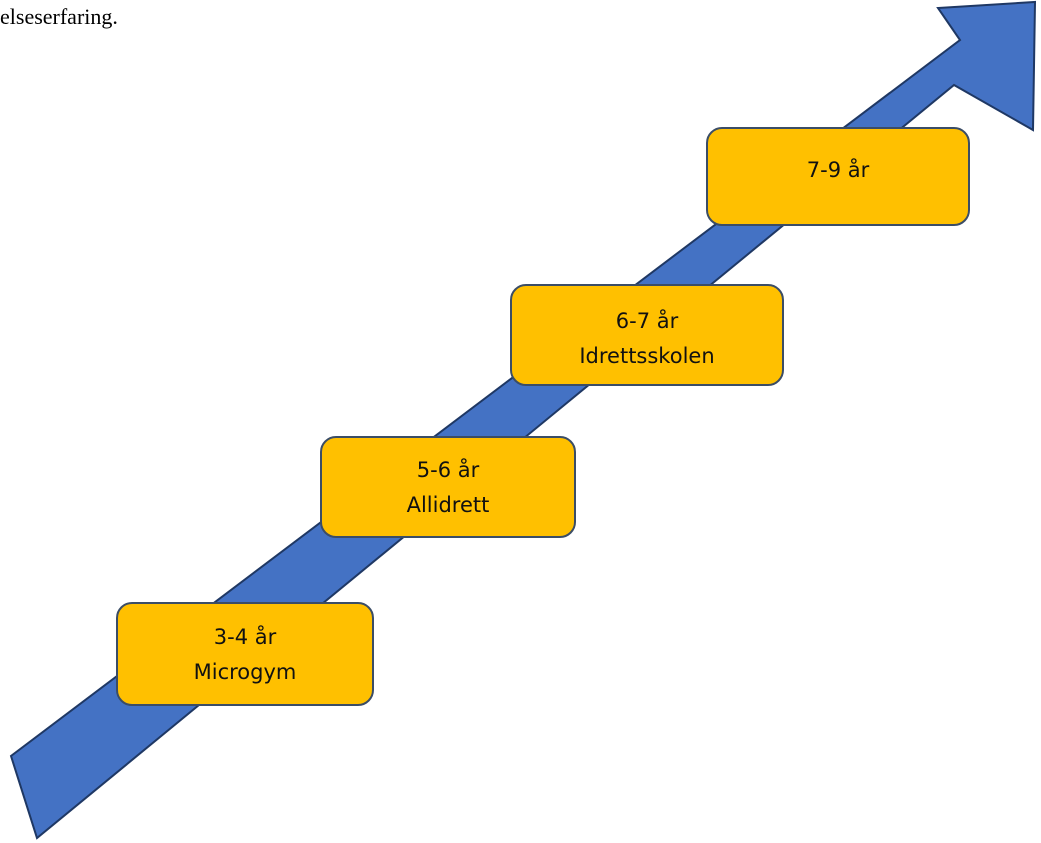 The image size is (1041, 843). What do you see at coordinates (647, 356) in the screenshot?
I see `stage-name-label: Idrettsskolen` at bounding box center [647, 356].